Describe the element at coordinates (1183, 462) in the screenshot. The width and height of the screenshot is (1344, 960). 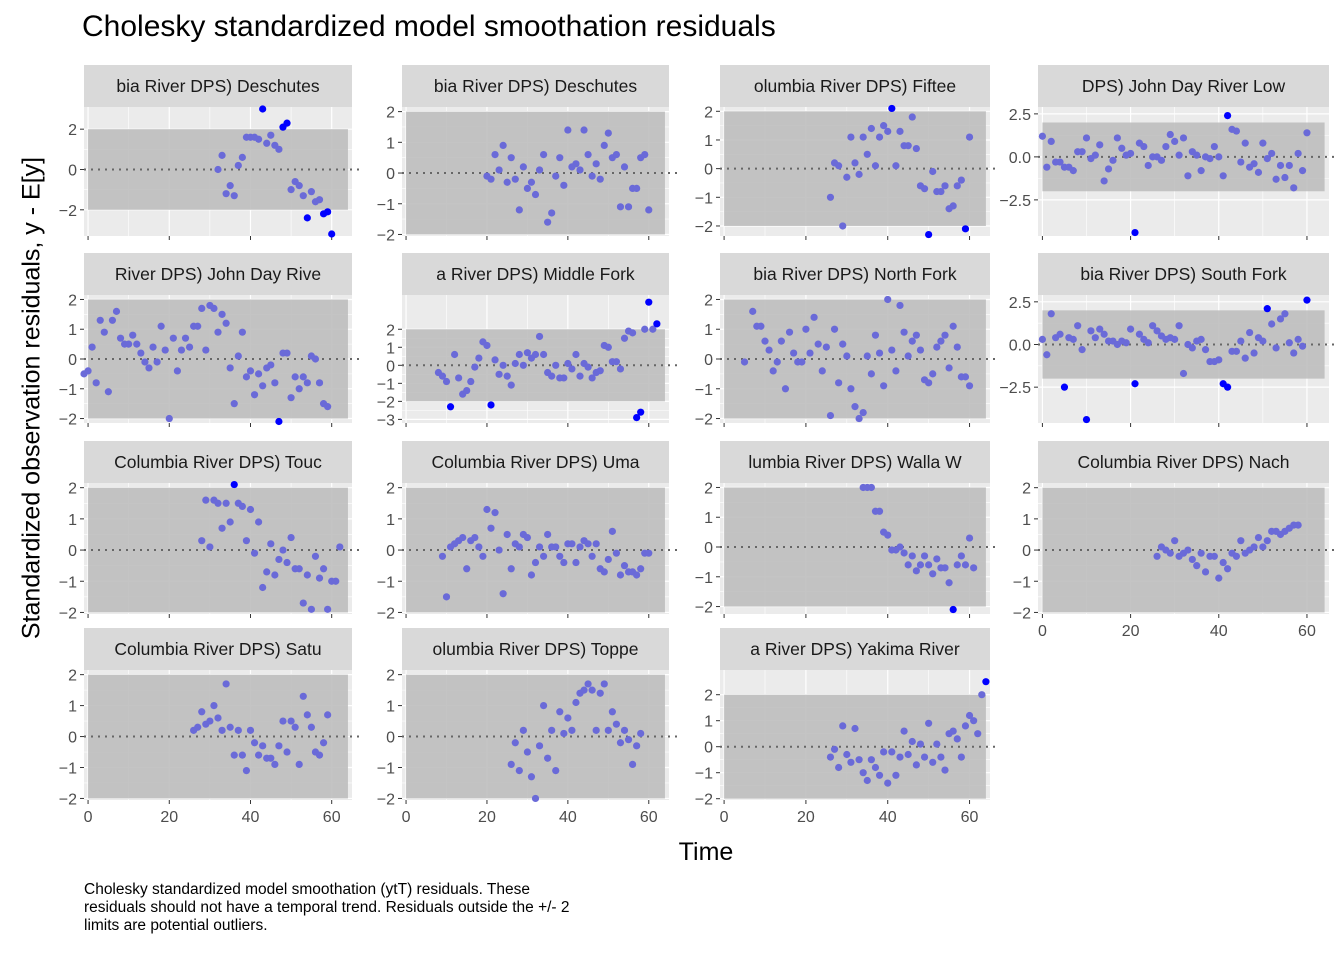
I see `facet-strip-label: Columbia River DPS) Nach` at that location.